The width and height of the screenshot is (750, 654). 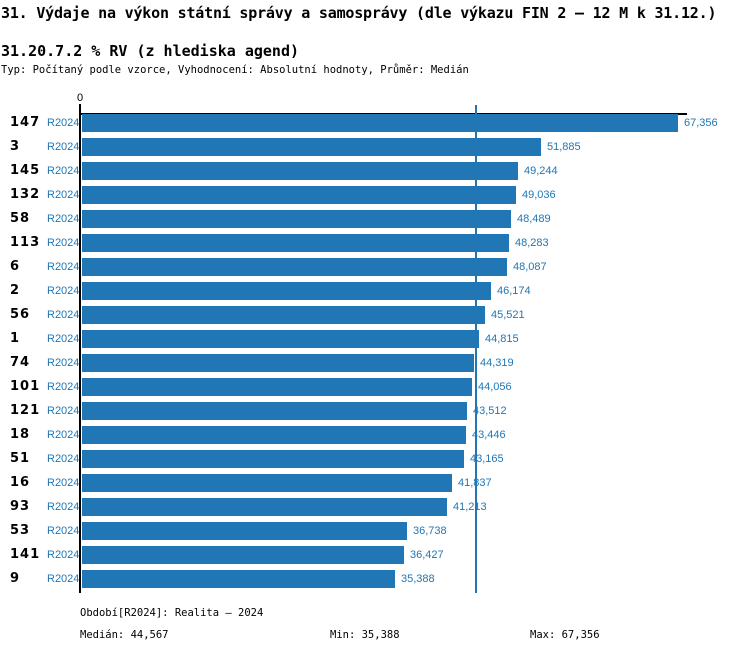 I want to click on category-label: 132, so click(x=25, y=194).